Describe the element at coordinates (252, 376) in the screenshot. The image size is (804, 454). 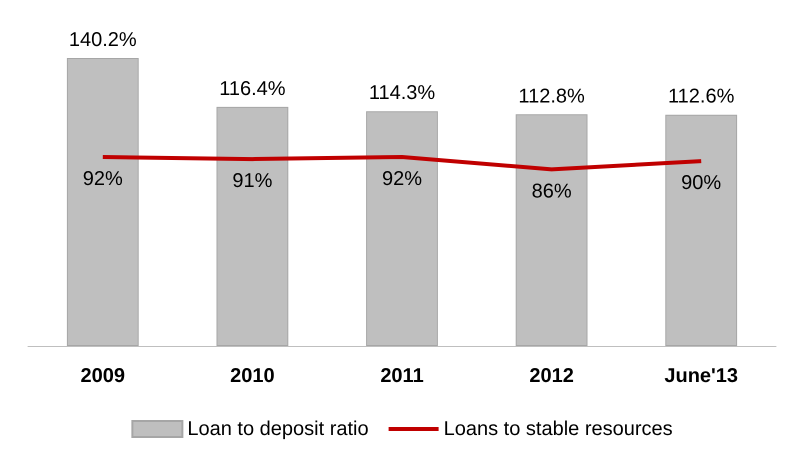
I see `x-tick-label: 2010` at that location.